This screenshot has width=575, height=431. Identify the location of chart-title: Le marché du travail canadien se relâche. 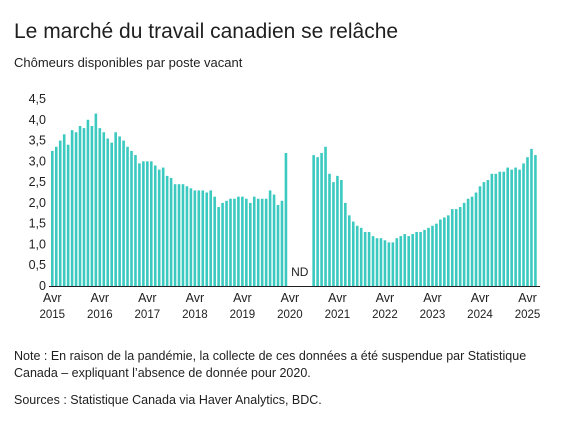
(206, 31).